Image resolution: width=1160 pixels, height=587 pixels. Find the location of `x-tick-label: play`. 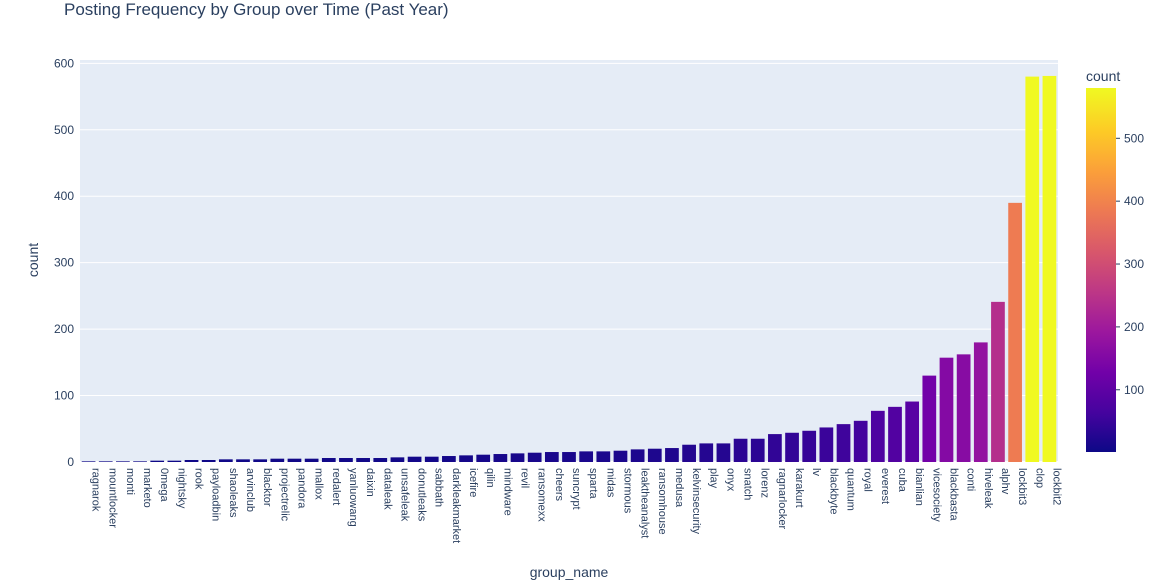

x-tick-label: play is located at coordinates (713, 478).